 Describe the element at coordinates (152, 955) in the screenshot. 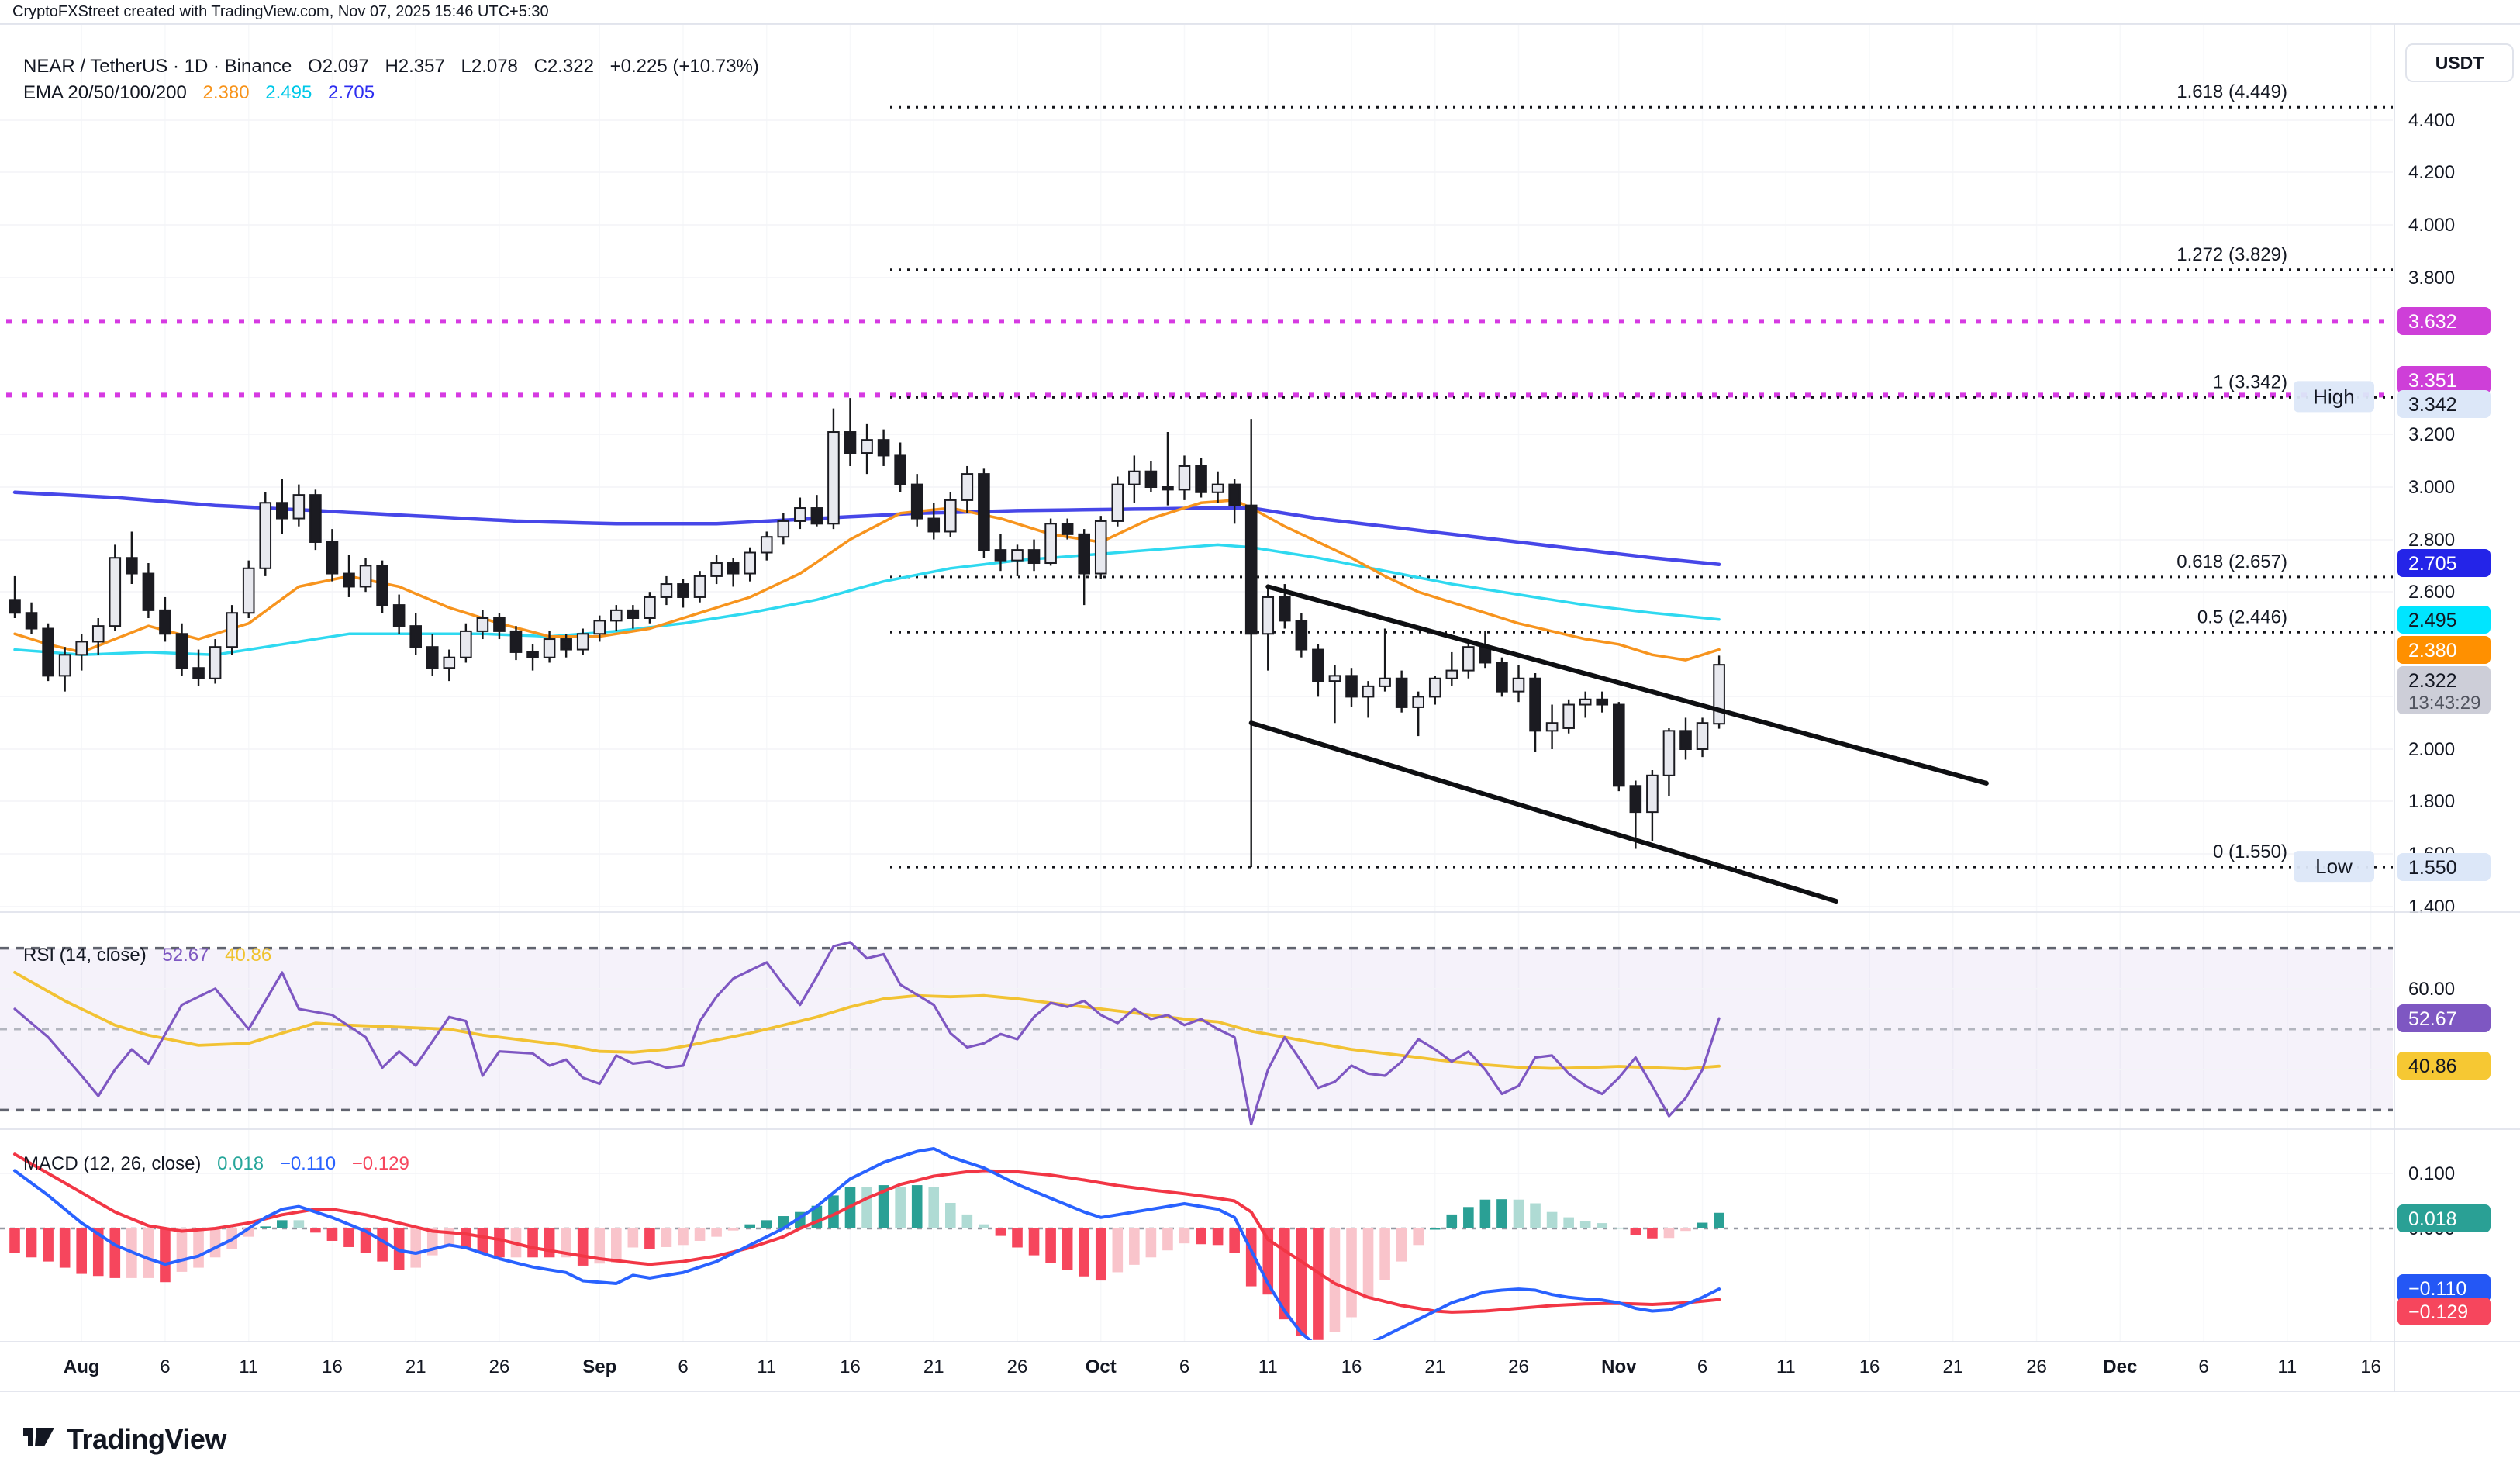

I see `rsi-legend: RSI (14, close) 52.67 40.86` at that location.